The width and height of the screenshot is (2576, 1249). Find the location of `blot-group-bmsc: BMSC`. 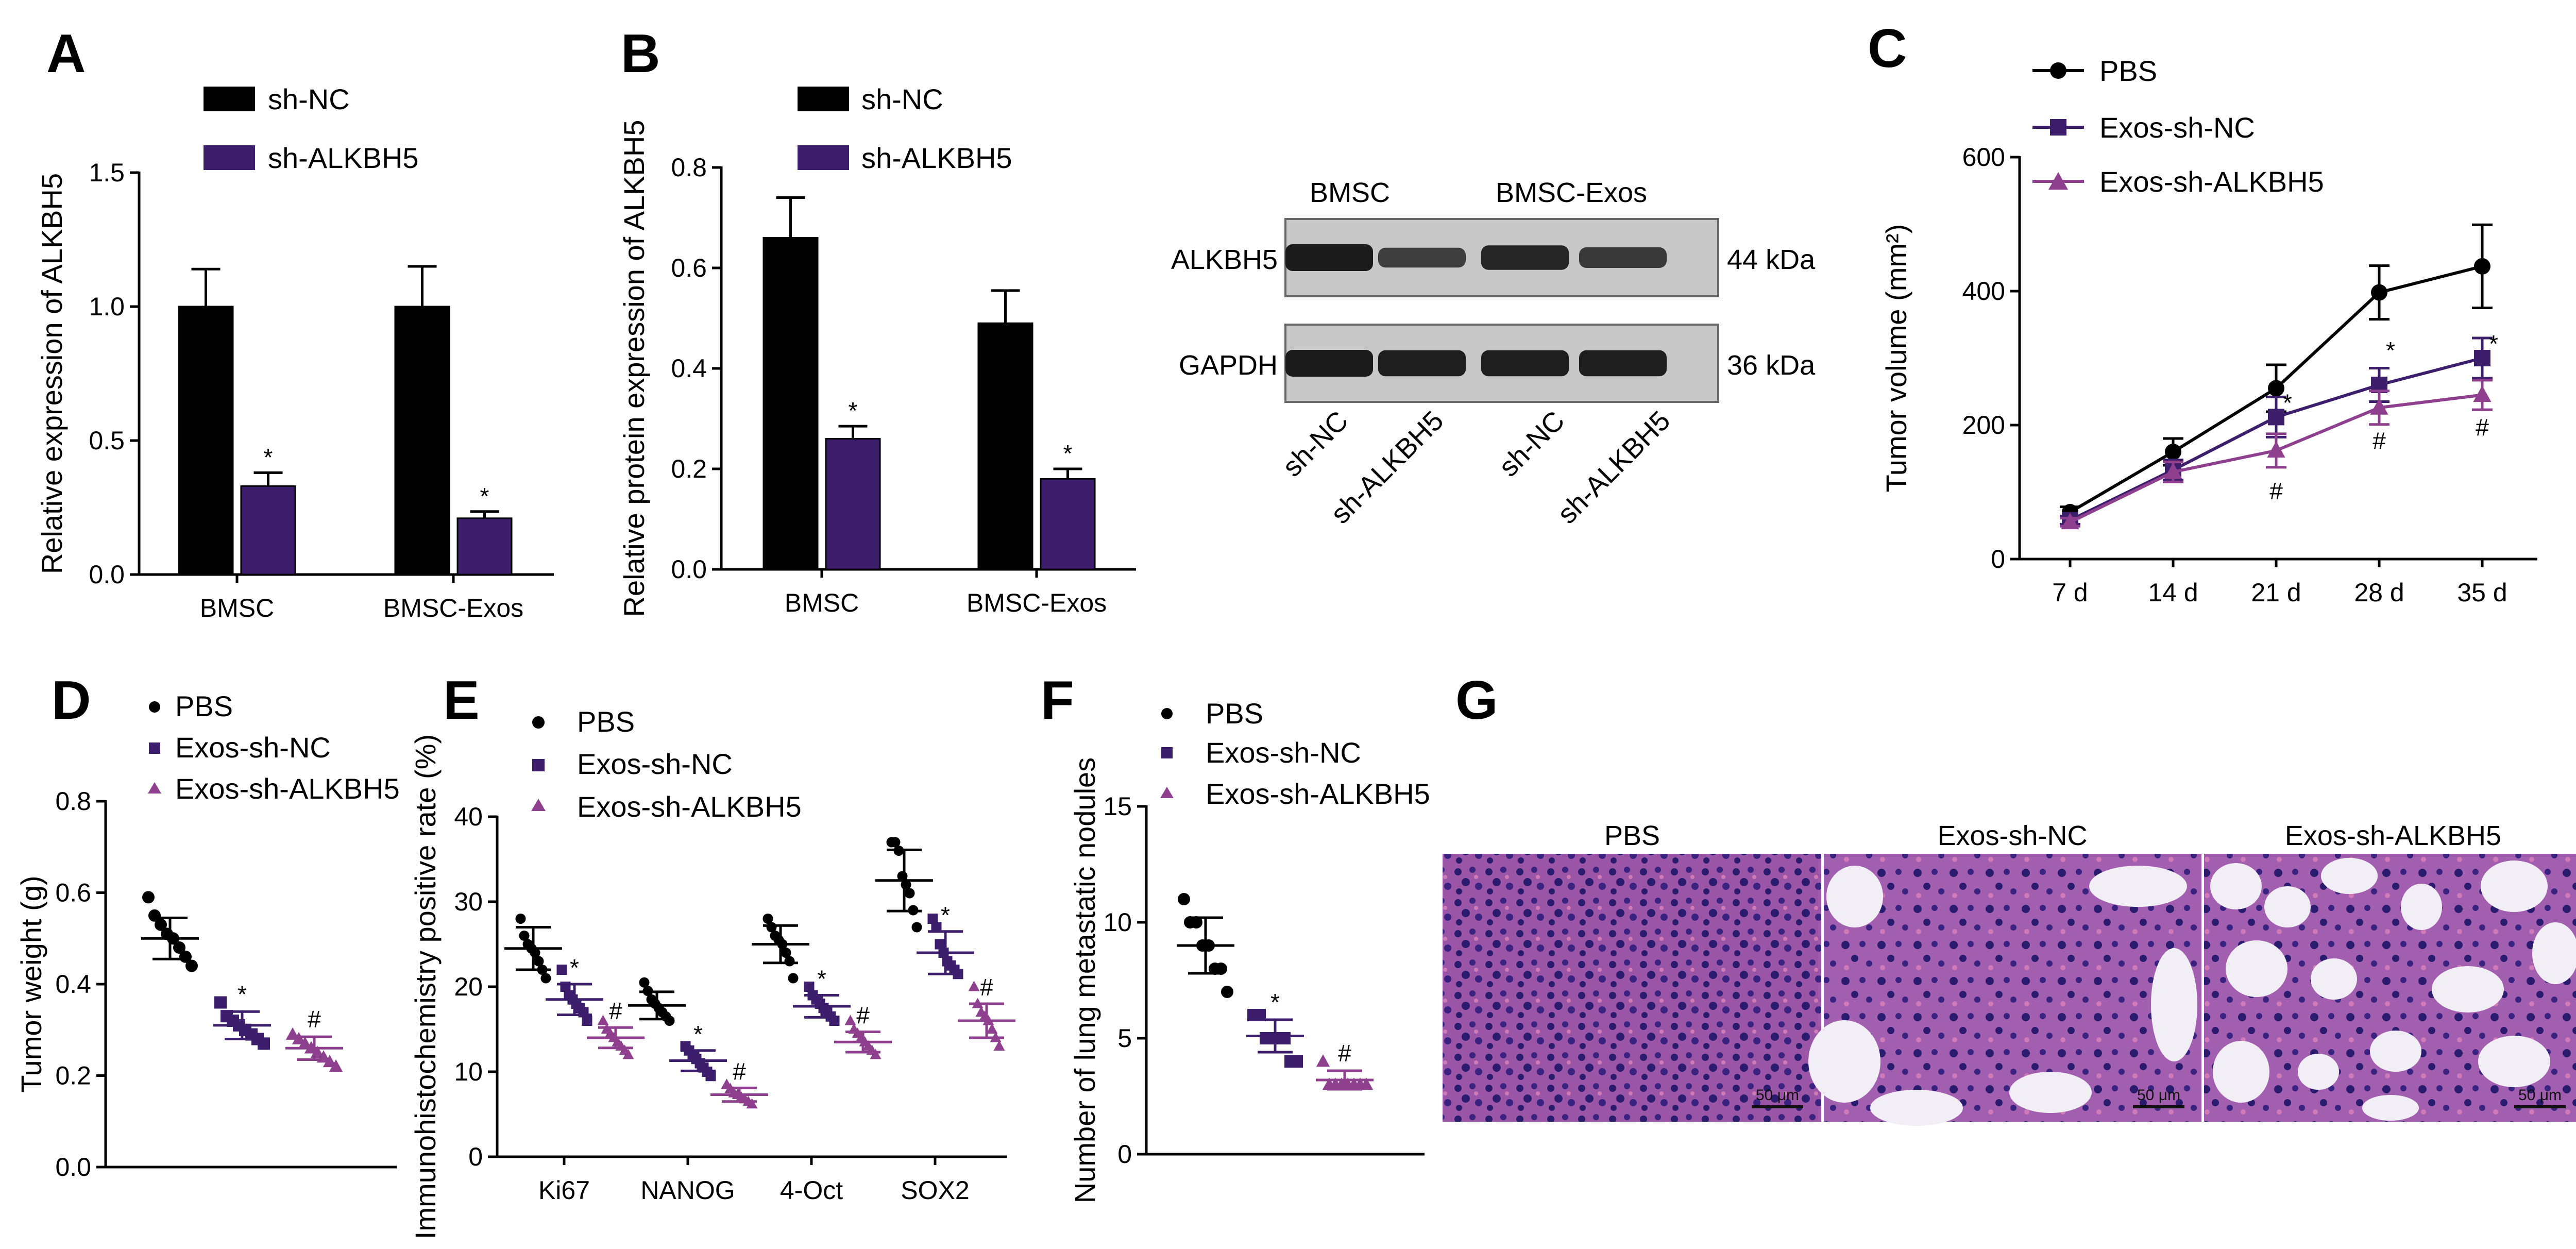

blot-group-bmsc: BMSC is located at coordinates (1350, 192).